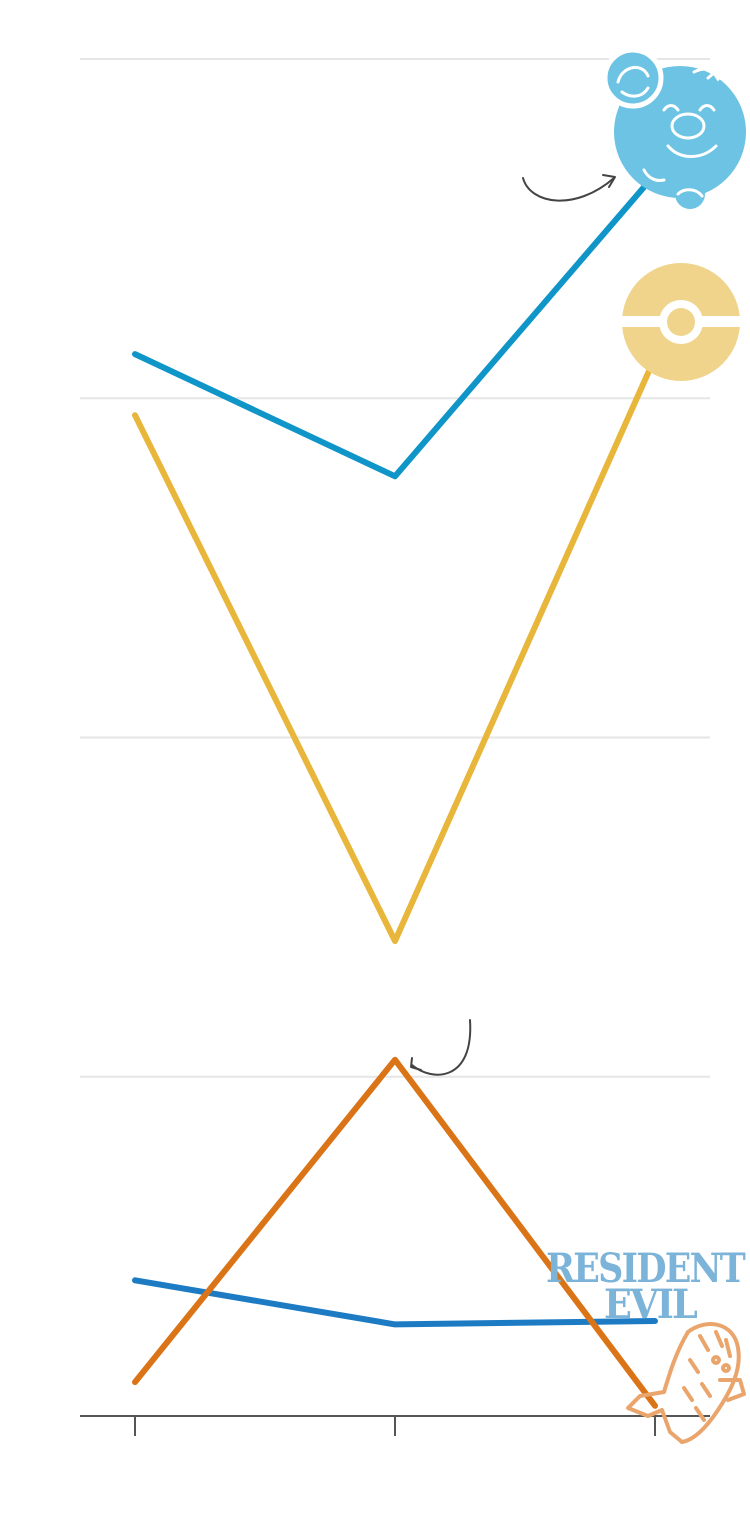 This screenshot has height=1514, width=750. Describe the element at coordinates (609, 181) in the screenshot. I see `mario-annotation-arrowhead` at that location.